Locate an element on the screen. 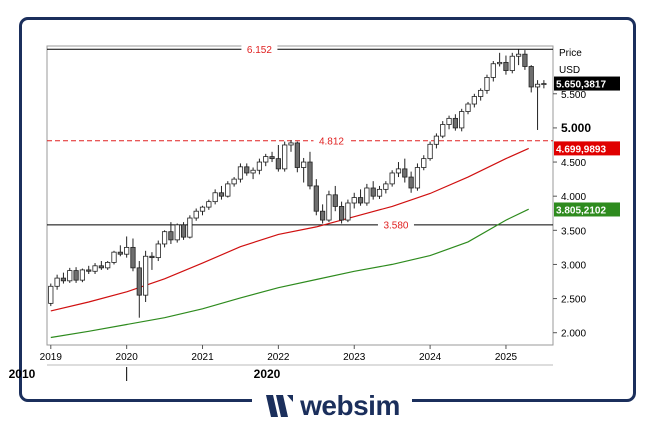  y-tick-label: 4.500 is located at coordinates (573, 163).